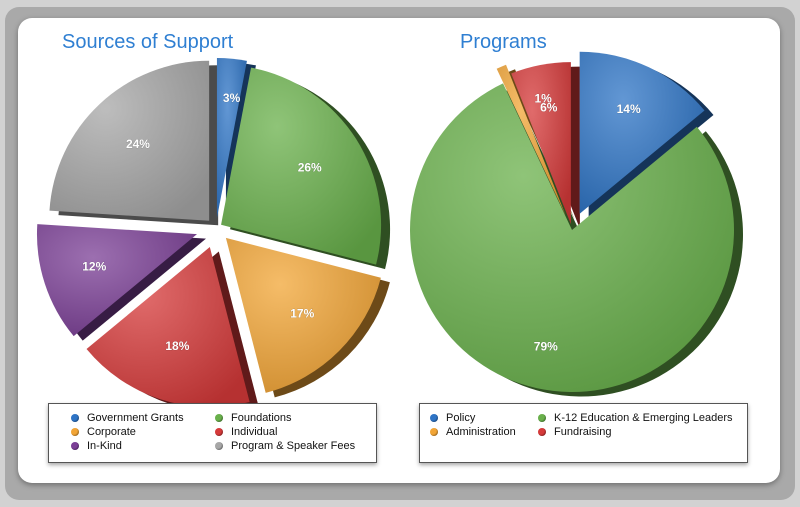 Image resolution: width=800 pixels, height=507 pixels. I want to click on slice-label-policy: 14%, so click(629, 109).